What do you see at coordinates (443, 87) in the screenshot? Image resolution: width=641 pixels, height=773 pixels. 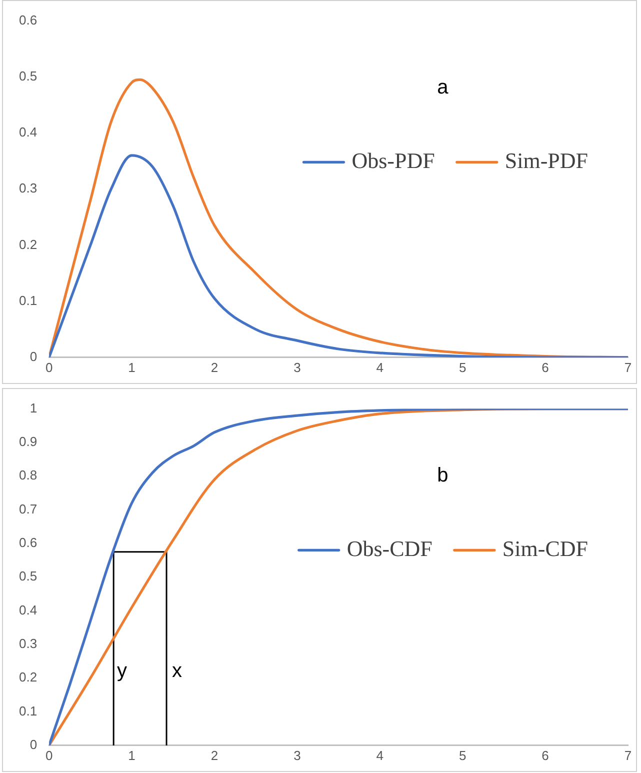 I see `annotation: a` at bounding box center [443, 87].